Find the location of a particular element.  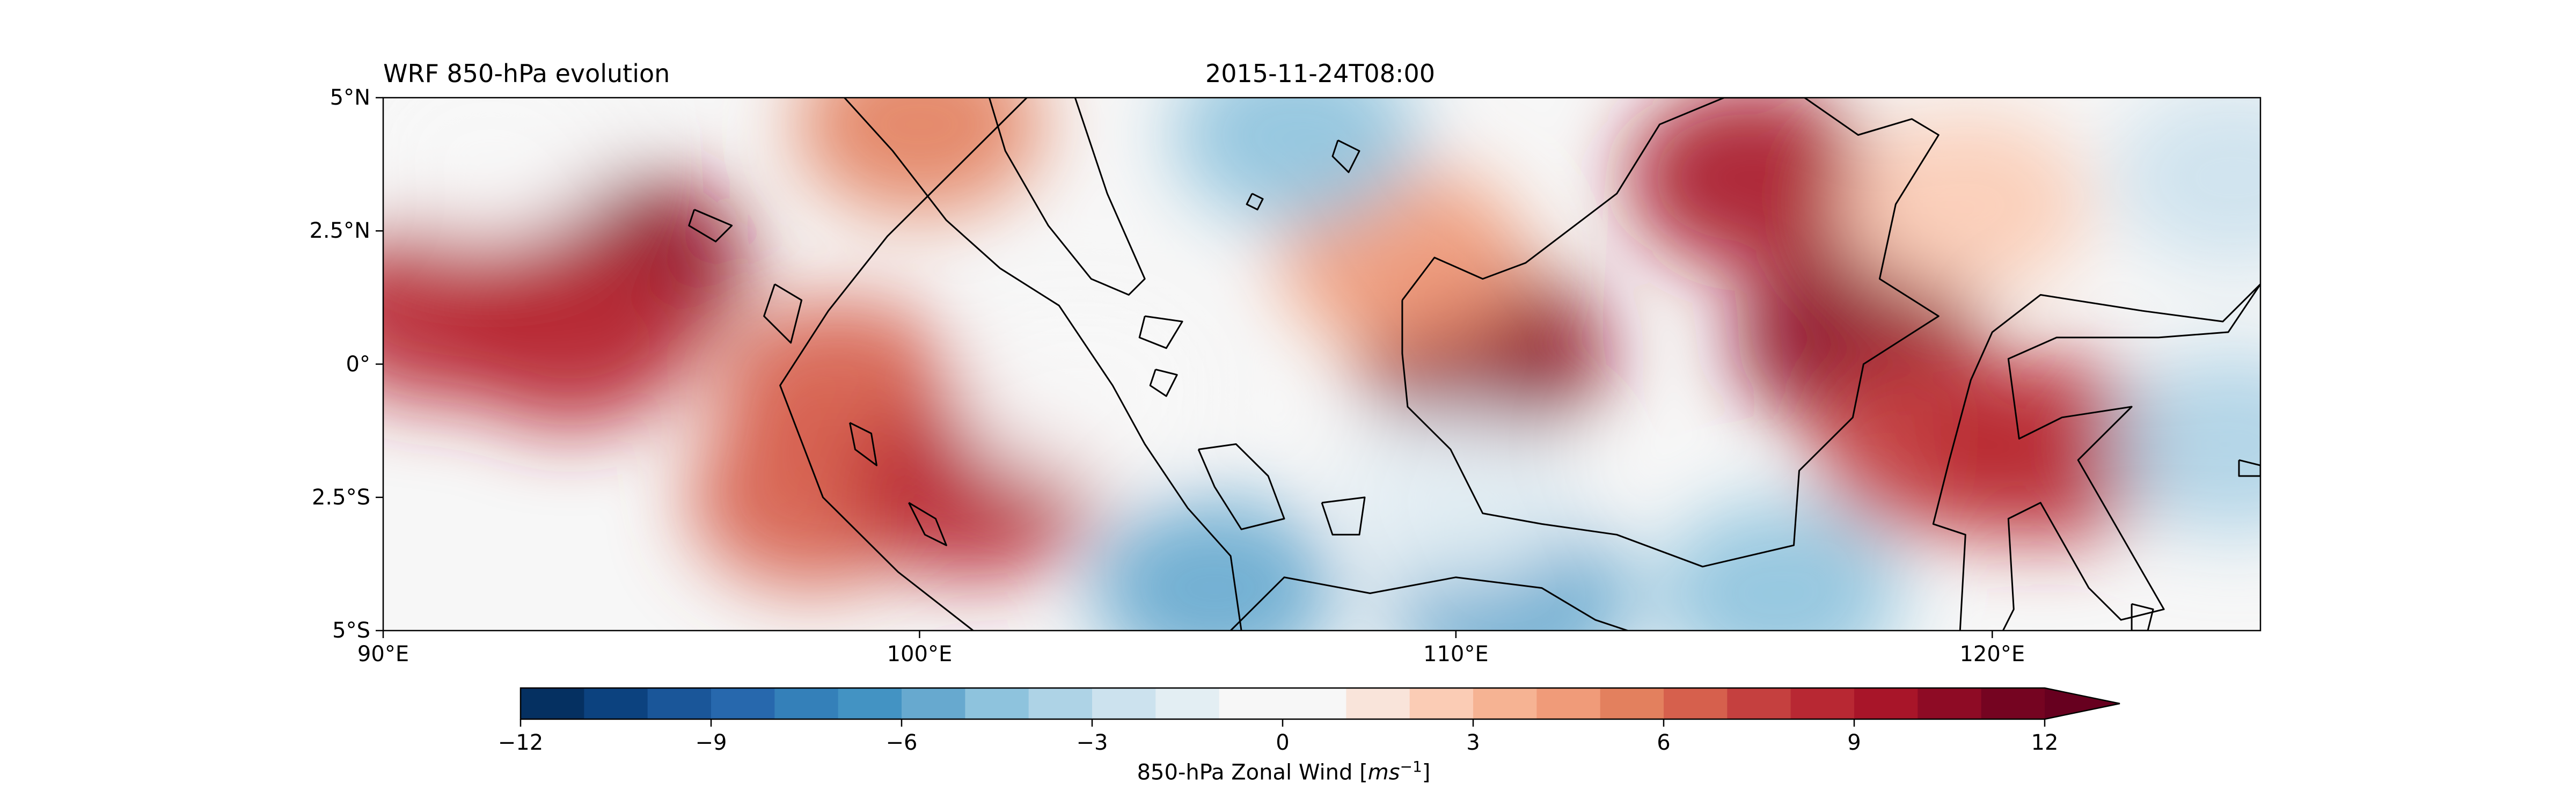

lon-tick-label: 90°E is located at coordinates (383, 654).